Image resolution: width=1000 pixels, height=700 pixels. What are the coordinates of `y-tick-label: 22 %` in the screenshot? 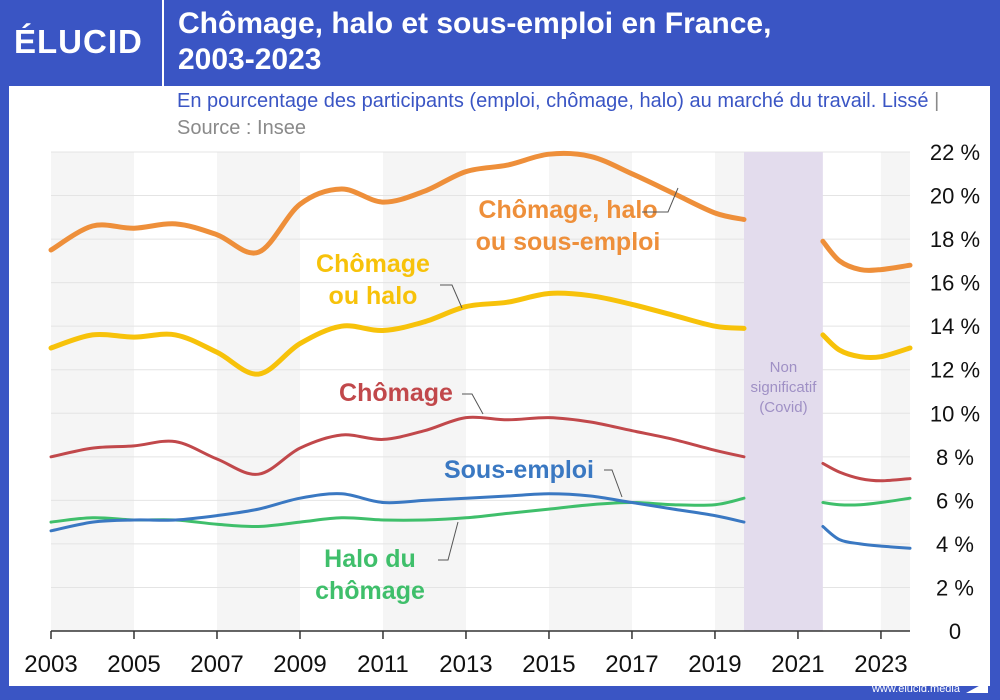 It's located at (955, 152).